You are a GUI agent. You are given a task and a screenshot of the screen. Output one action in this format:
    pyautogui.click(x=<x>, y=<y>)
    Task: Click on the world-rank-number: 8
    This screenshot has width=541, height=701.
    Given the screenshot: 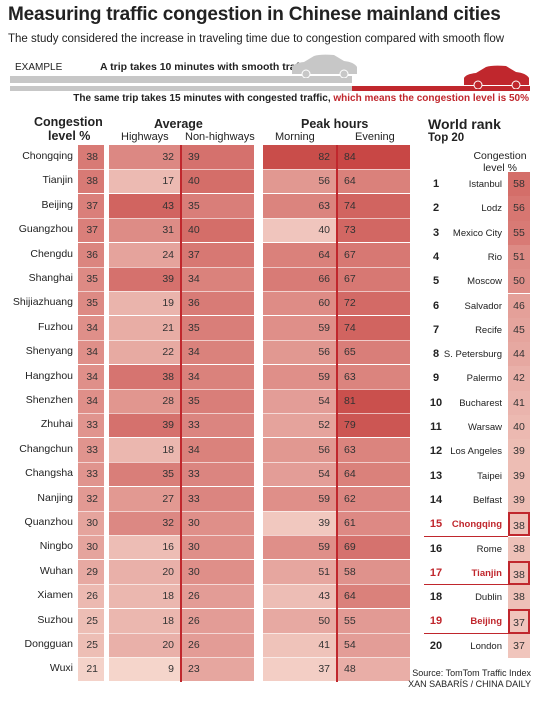 What is the action you would take?
    pyautogui.click(x=436, y=354)
    